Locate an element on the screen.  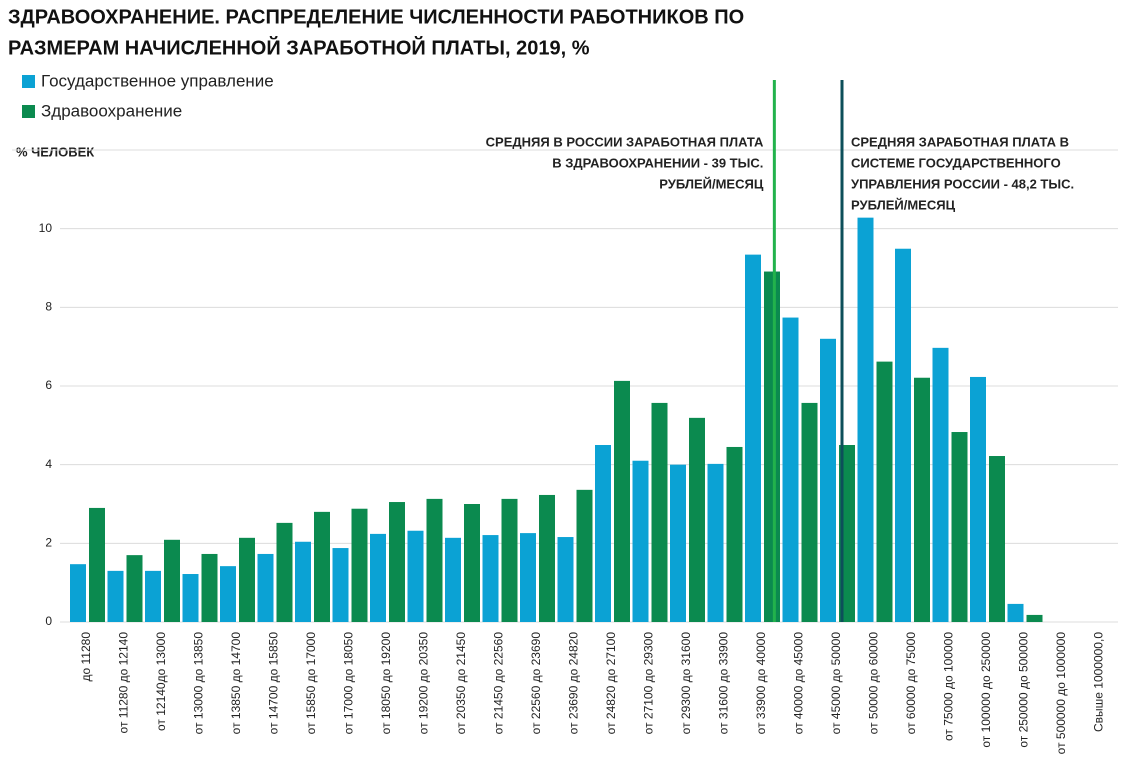
y-tick-label: 10 is located at coordinates (46, 228).